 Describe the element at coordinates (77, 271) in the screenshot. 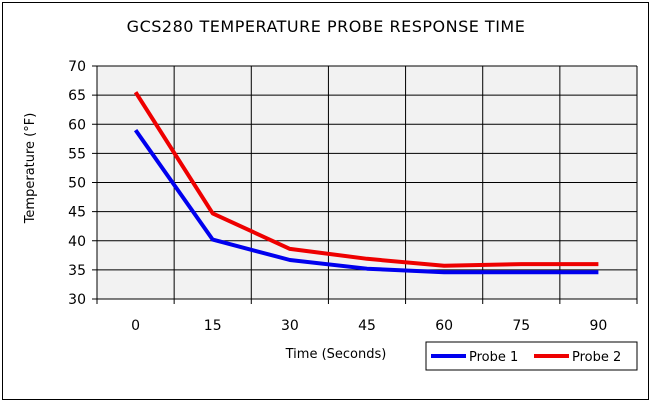

I see `y-tick-label: 35` at that location.